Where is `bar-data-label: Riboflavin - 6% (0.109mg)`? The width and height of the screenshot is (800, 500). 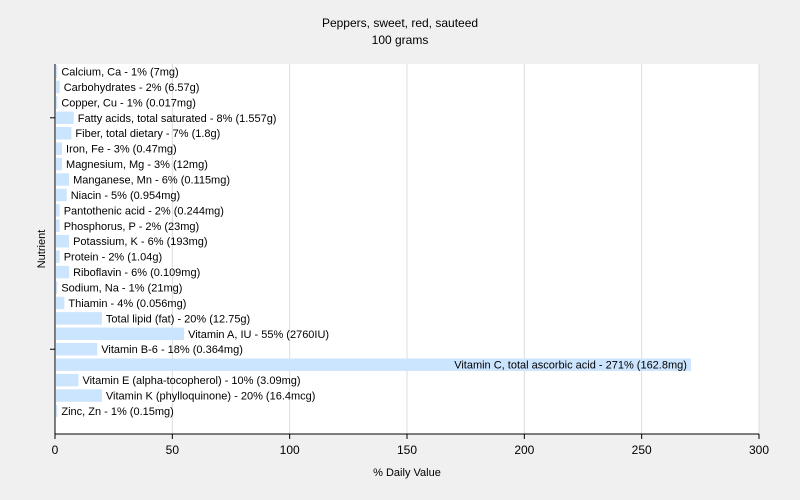 bar-data-label: Riboflavin - 6% (0.109mg) is located at coordinates (136, 273).